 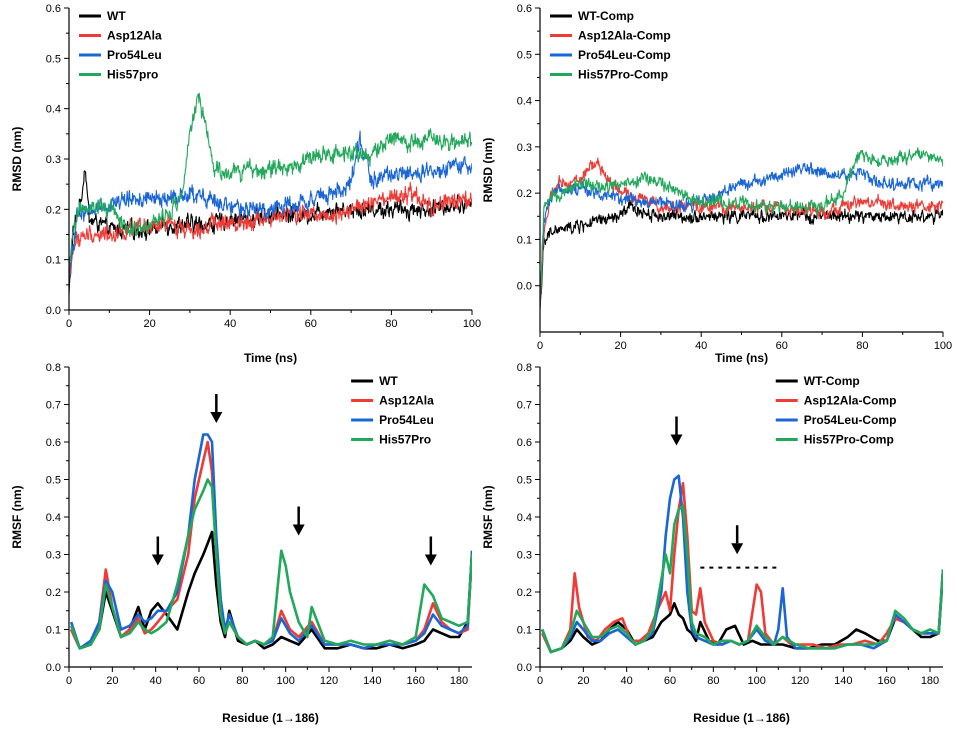 What do you see at coordinates (132, 75) in the screenshot?
I see `legend-label: His57pro` at bounding box center [132, 75].